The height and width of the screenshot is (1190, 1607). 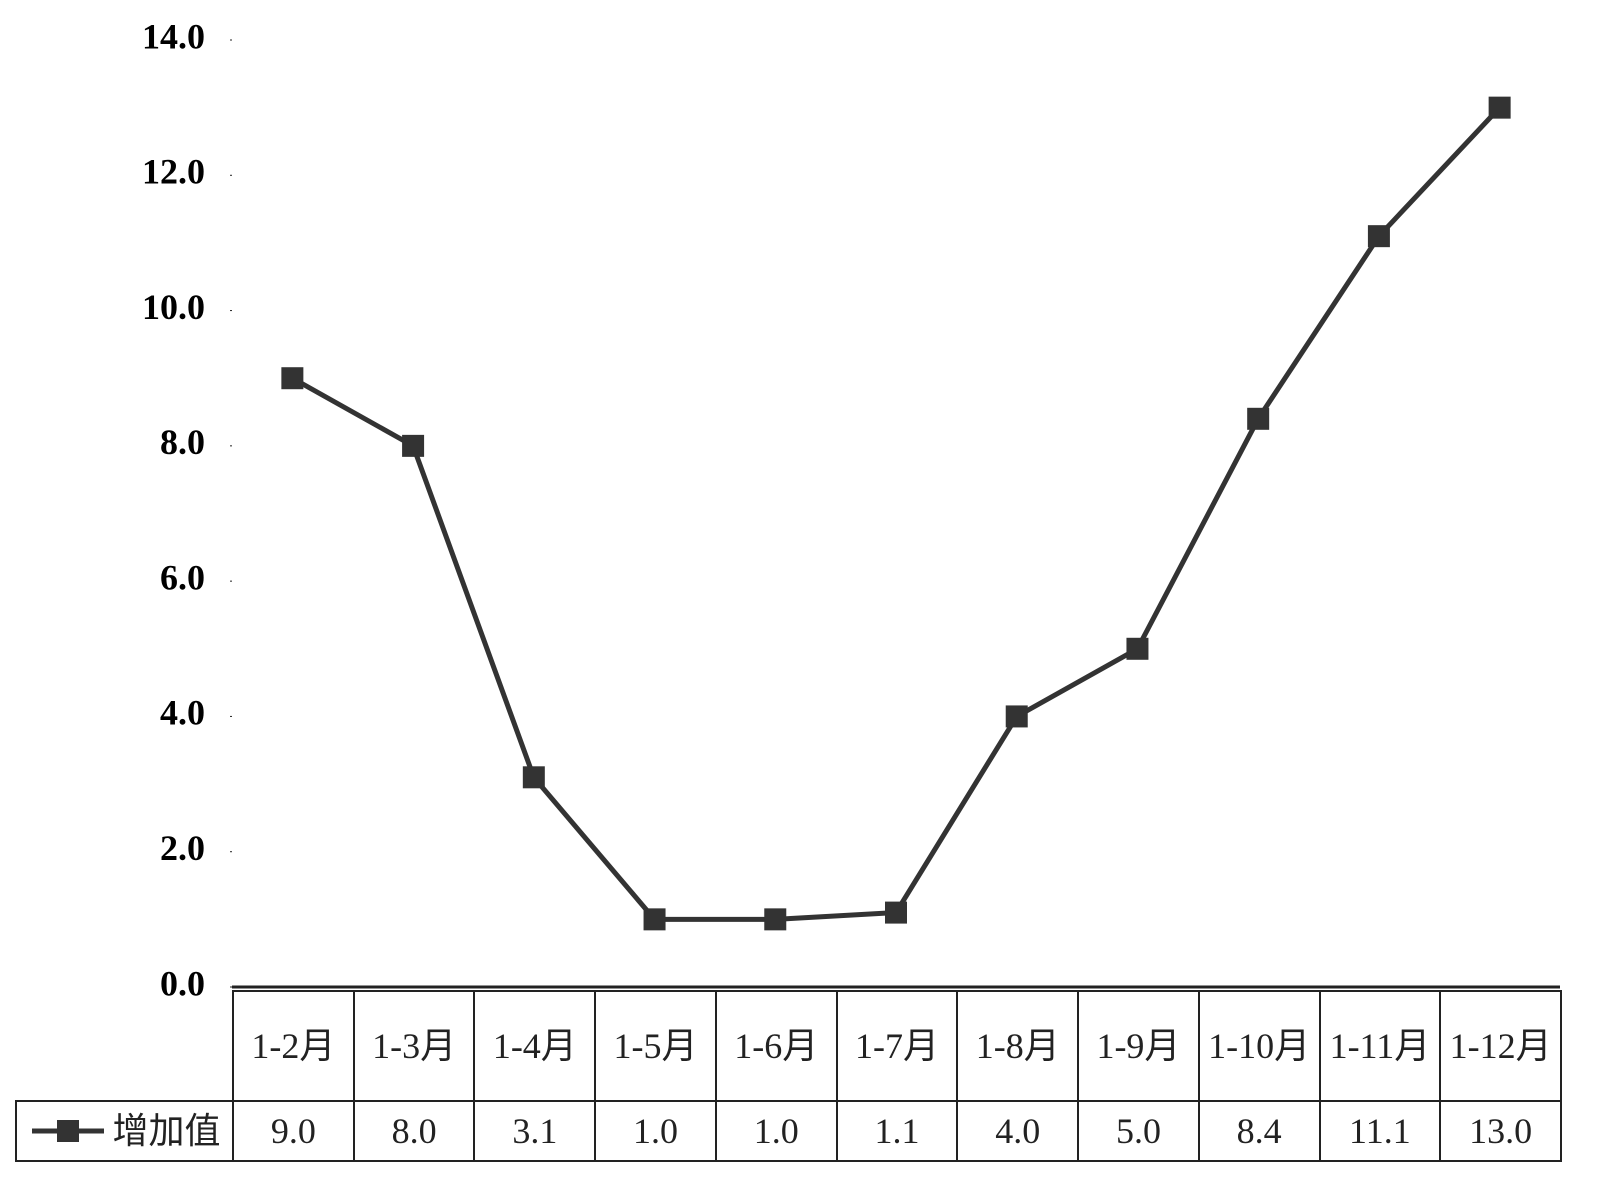 I want to click on x-tick-label: 1-10月, so click(x=1259, y=1046).